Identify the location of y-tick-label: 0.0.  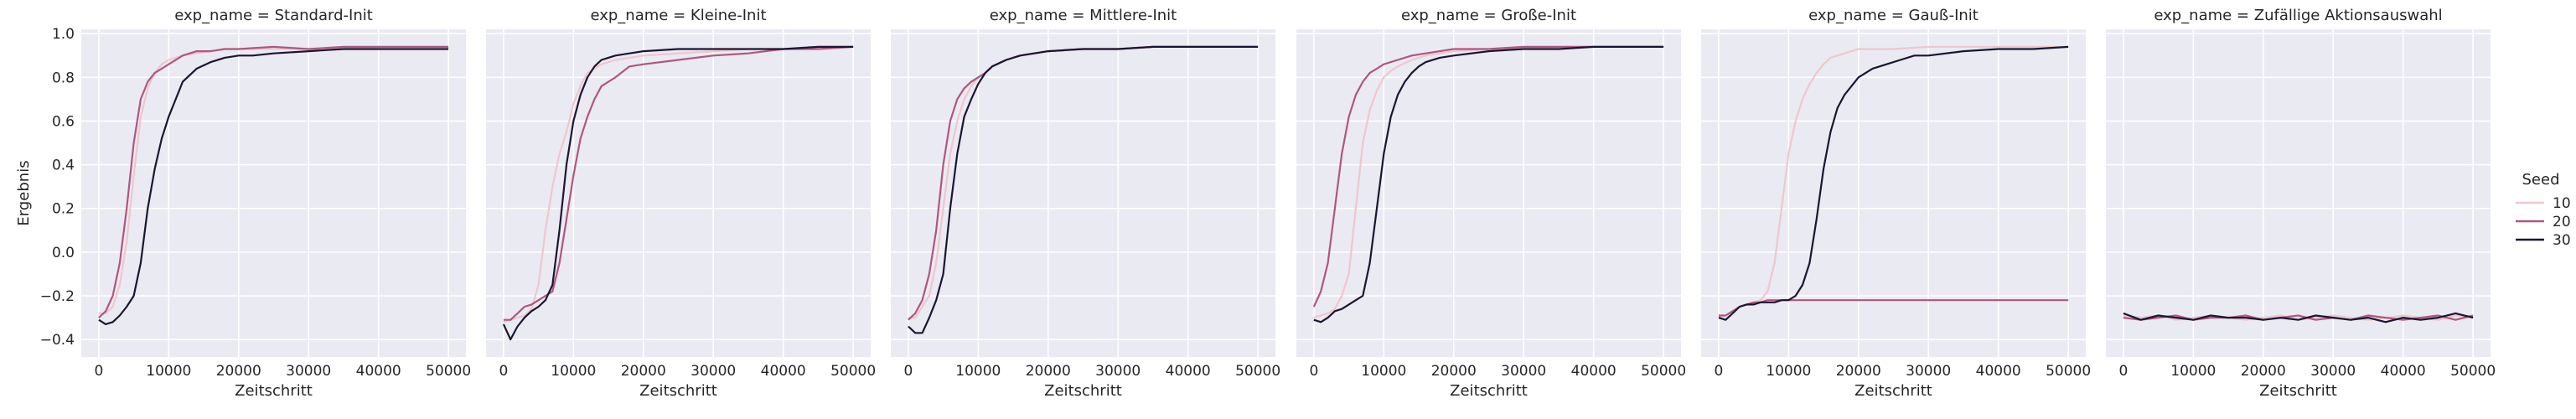
(63, 253).